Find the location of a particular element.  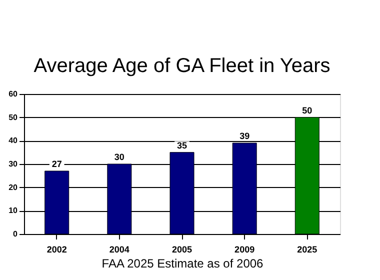

data-label: 27 is located at coordinates (57, 164).